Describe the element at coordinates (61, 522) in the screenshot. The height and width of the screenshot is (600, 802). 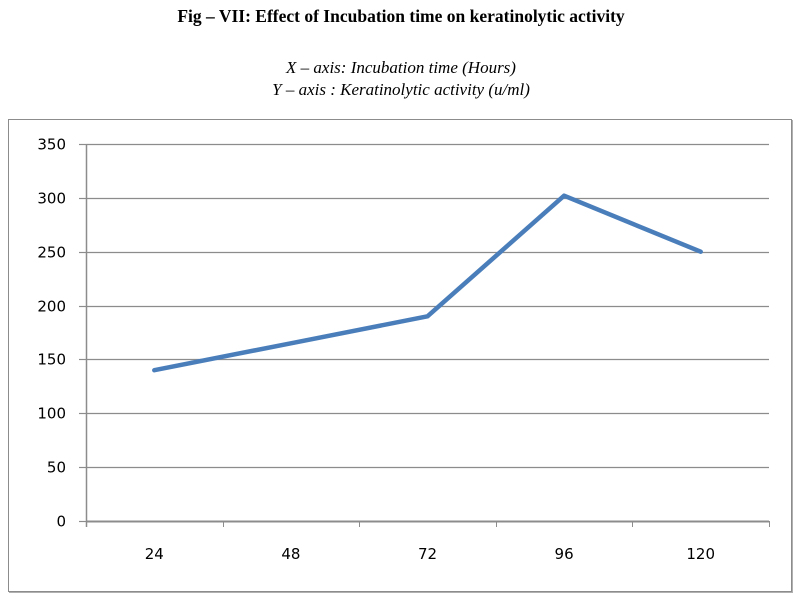
I see `y-tick-label: 0` at that location.